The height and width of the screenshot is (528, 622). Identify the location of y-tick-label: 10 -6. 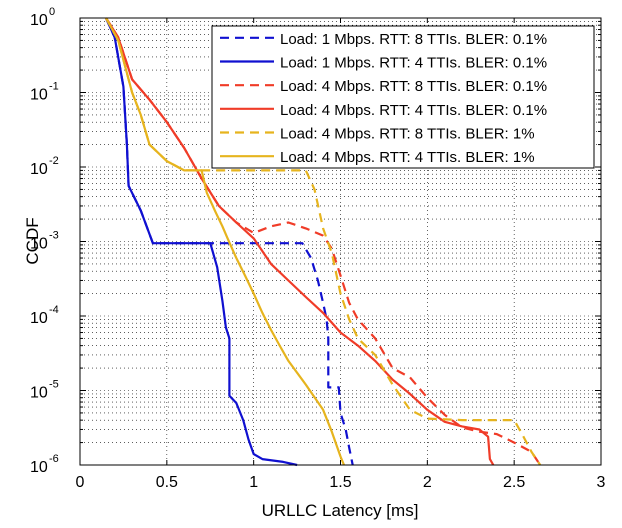
(44, 464).